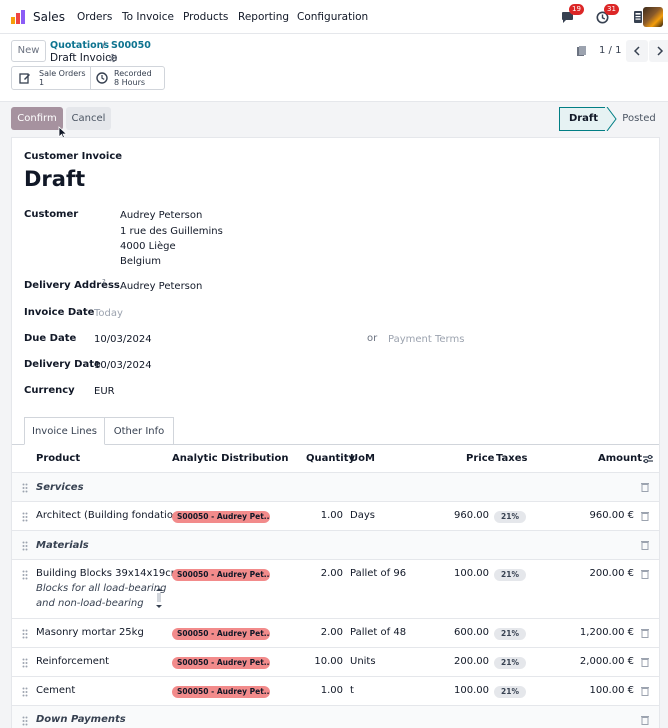 This screenshot has width=668, height=728. What do you see at coordinates (512, 458) in the screenshot?
I see `header-taxes: Taxes` at bounding box center [512, 458].